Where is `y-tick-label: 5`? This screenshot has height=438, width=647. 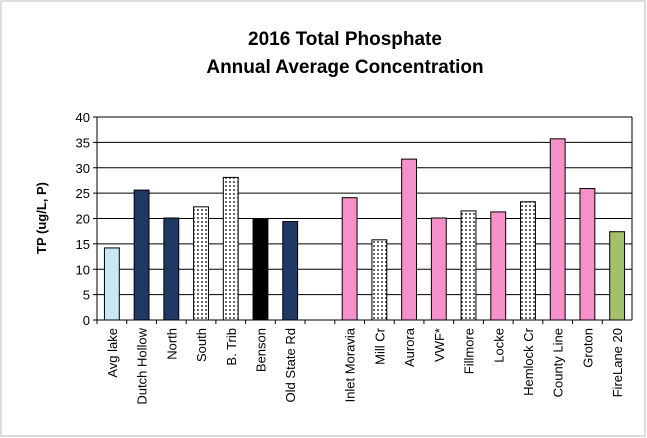 y-tick-label: 5 is located at coordinates (86, 295).